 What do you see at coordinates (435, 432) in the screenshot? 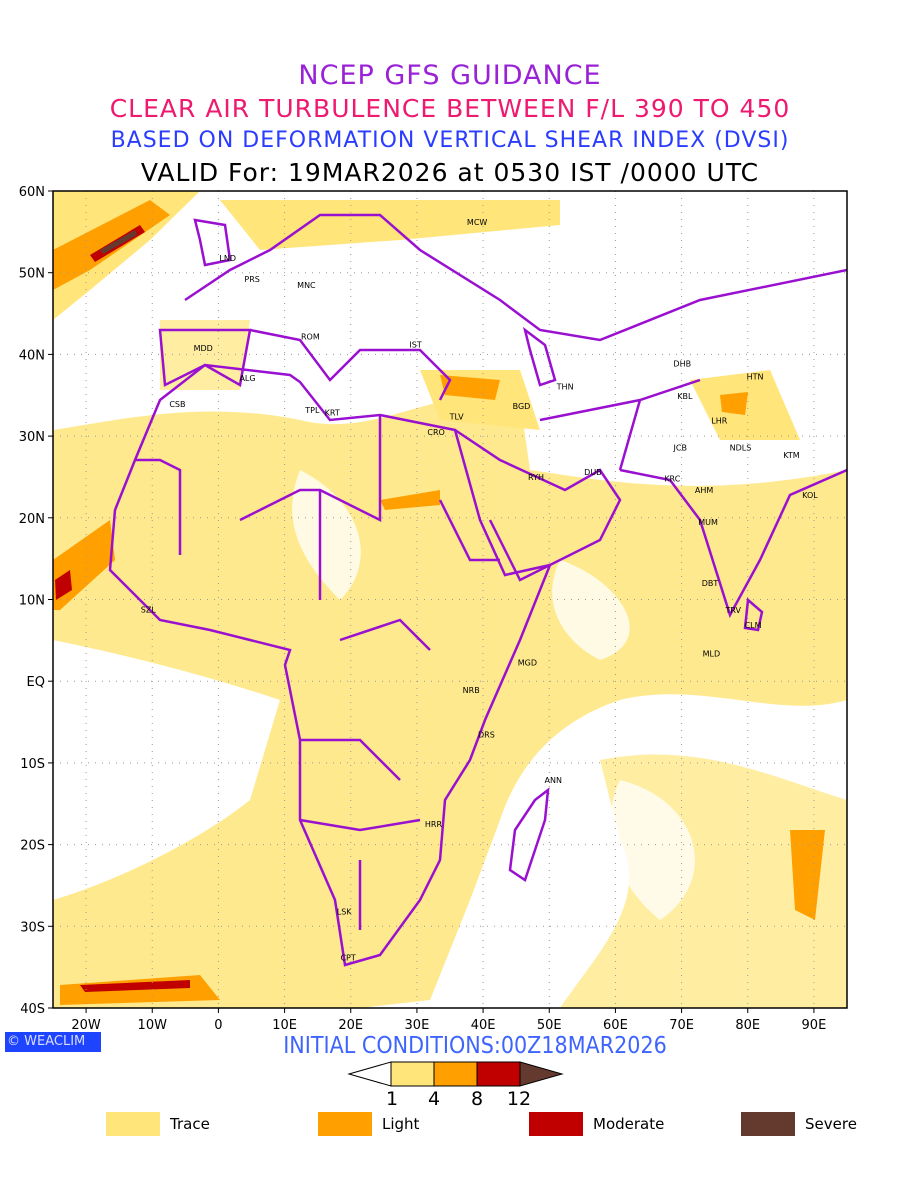
I see `city-label-cro: CRO` at bounding box center [435, 432].